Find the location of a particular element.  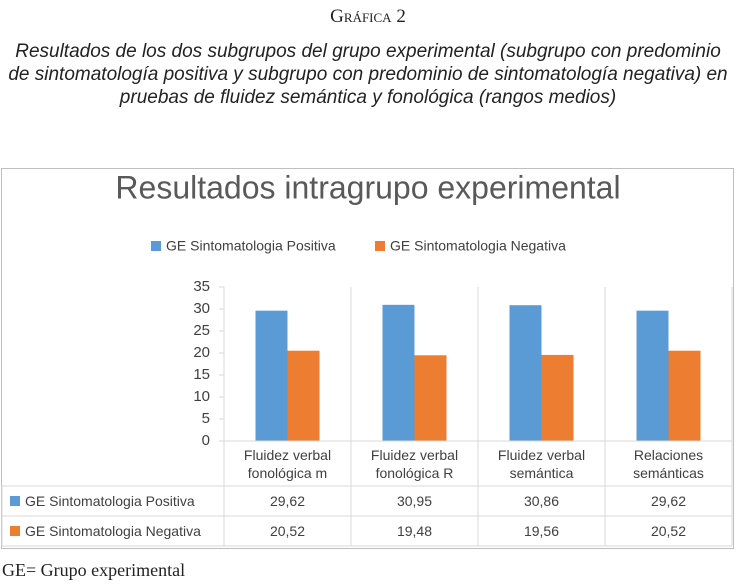

table-value: 30,86 is located at coordinates (541, 501).